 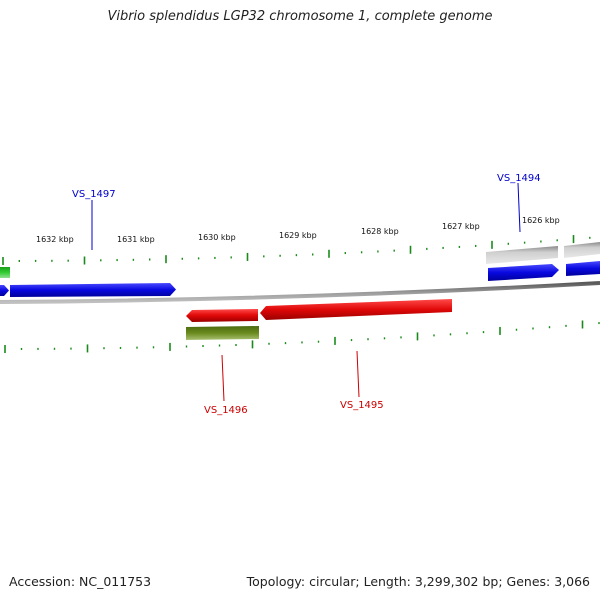 What do you see at coordinates (217, 237) in the screenshot?
I see `scale-label-1630: 1630 kbp` at bounding box center [217, 237].